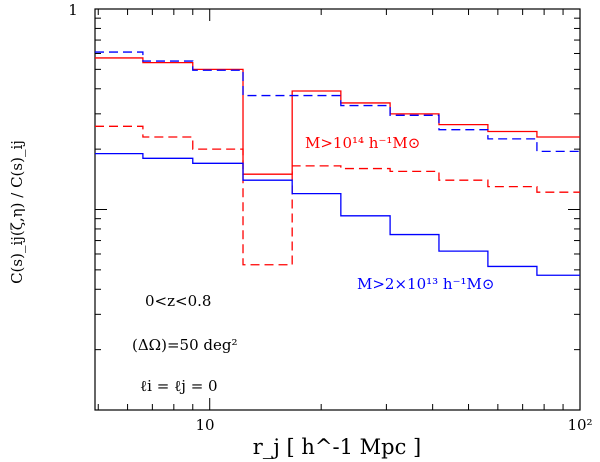 The height and width of the screenshot is (462, 600). I want to click on x-tick-label-100: 10², so click(579, 425).